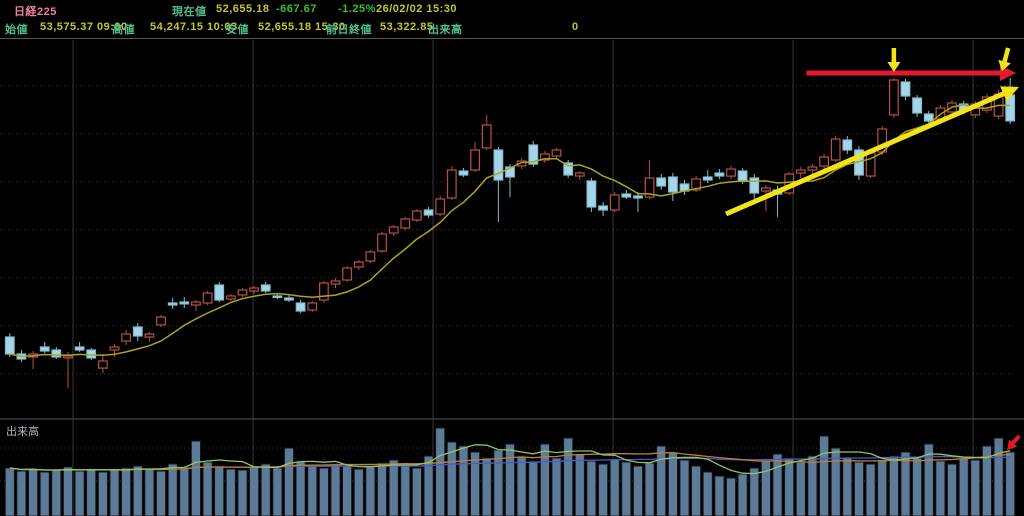 This screenshot has height=516, width=1024. Describe the element at coordinates (407, 27) in the screenshot. I see `prev-close-value: 53,322.85` at that location.